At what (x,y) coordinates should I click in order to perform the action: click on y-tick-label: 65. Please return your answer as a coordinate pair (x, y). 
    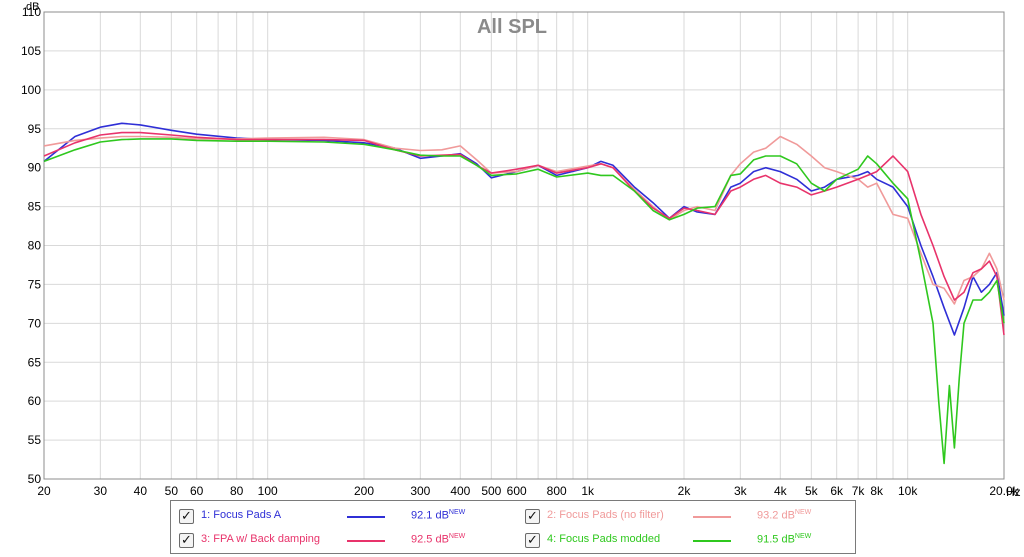
    Looking at the image, I should click on (35, 362).